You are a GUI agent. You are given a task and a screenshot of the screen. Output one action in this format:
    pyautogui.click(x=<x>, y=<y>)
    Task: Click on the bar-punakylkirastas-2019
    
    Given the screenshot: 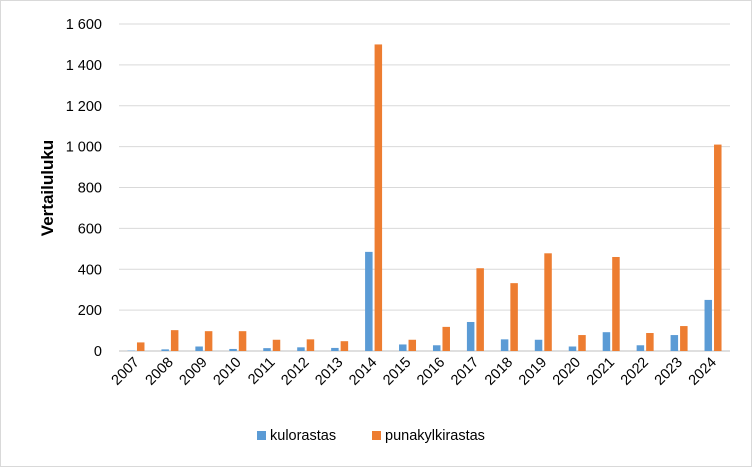 What is the action you would take?
    pyautogui.click(x=548, y=302)
    